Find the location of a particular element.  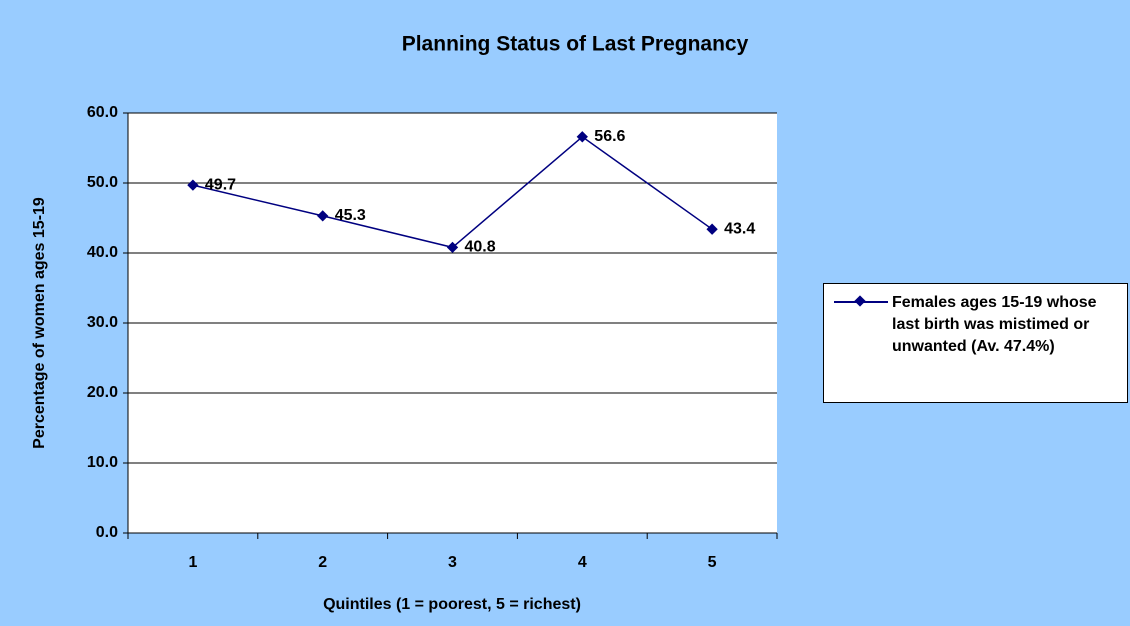

y-tick-label: 60.0 is located at coordinates (102, 112).